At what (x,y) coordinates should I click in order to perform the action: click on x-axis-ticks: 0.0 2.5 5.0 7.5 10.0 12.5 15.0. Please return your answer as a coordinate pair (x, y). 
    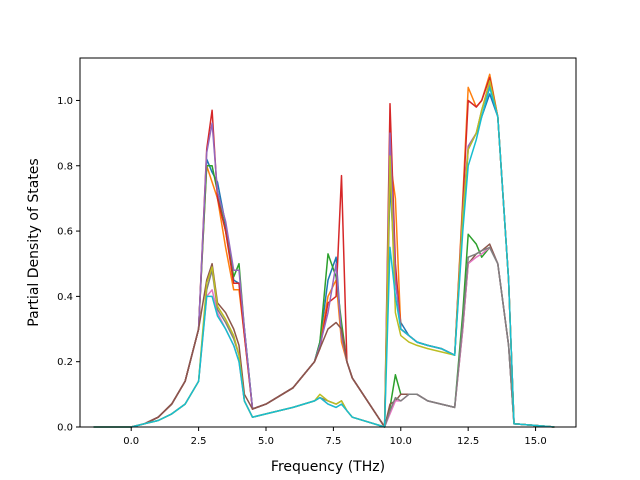
    Looking at the image, I should click on (335, 437).